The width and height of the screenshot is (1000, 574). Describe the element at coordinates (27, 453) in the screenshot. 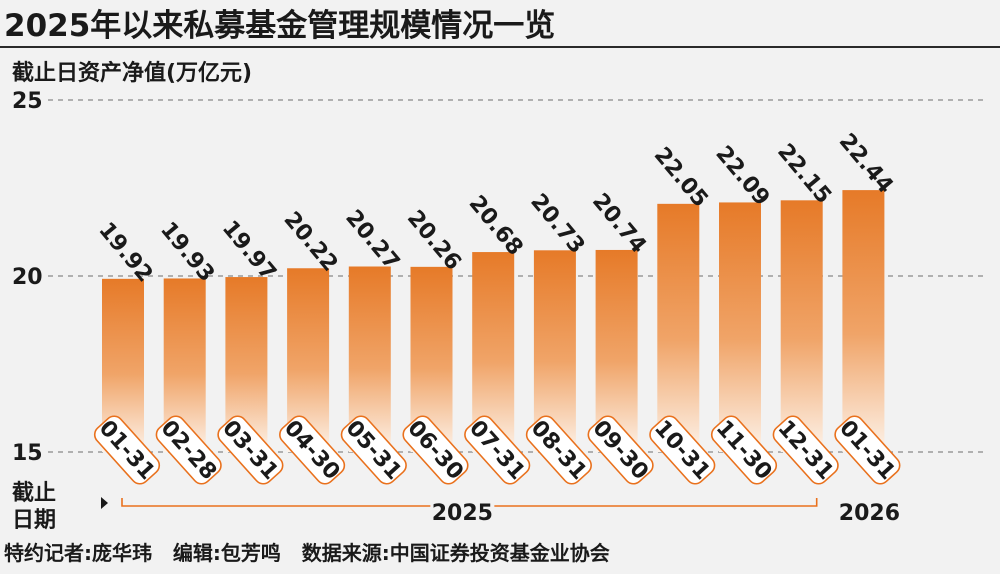

I see `y-tick-label: 15` at that location.